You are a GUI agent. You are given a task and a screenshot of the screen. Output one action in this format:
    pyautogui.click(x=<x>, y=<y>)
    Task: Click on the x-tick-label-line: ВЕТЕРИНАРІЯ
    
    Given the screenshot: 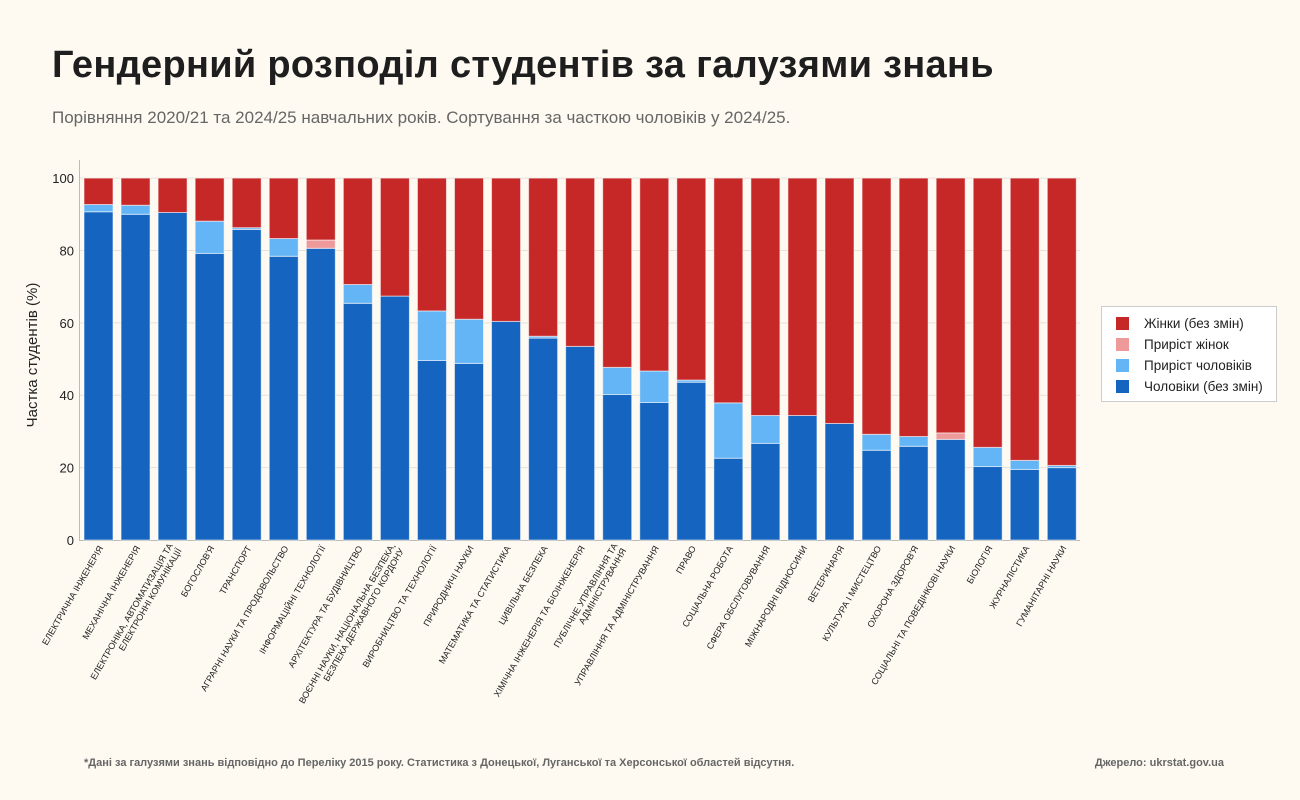 What is the action you would take?
    pyautogui.click(x=826, y=574)
    